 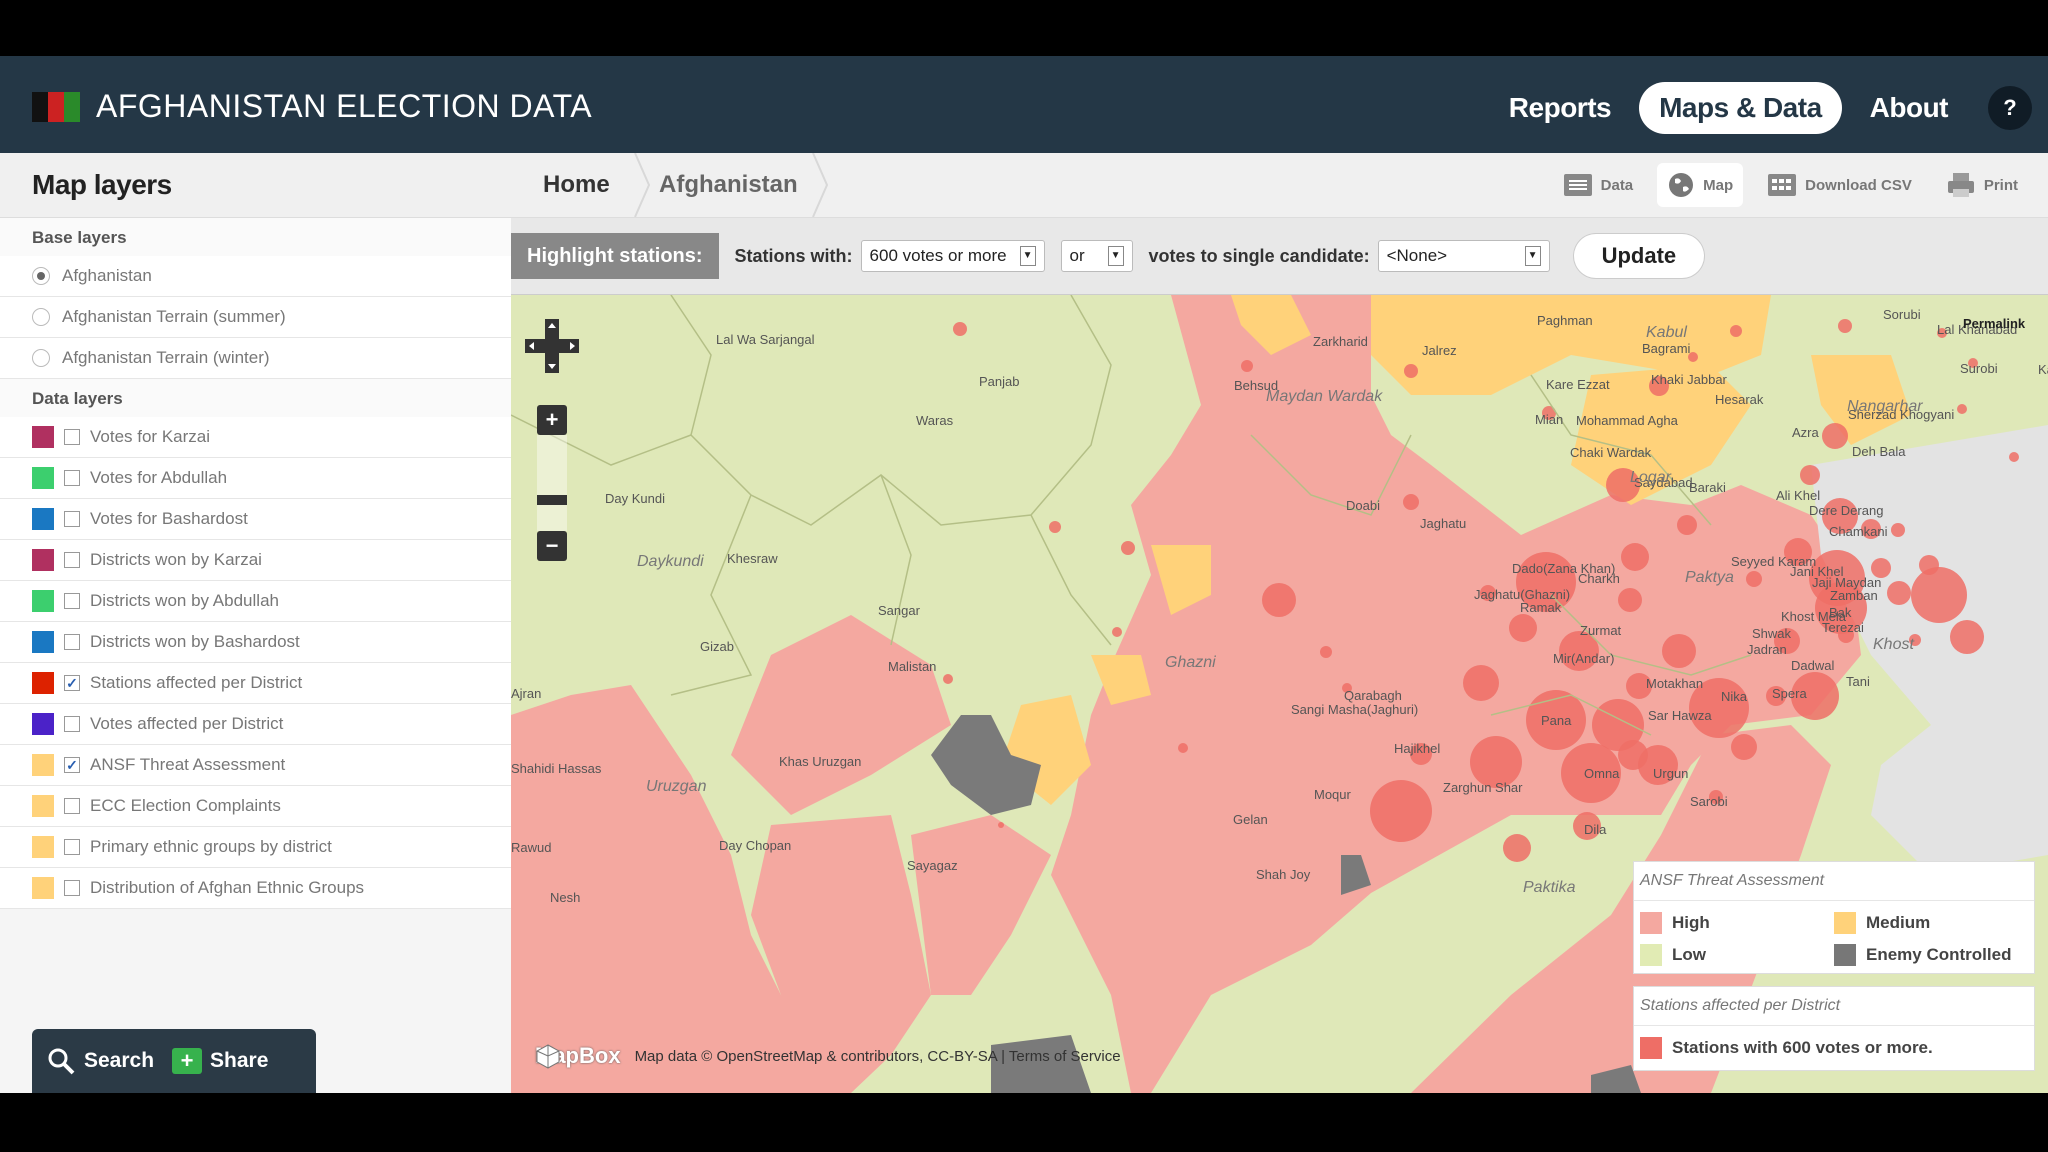 I want to click on chevron-down-icon: ▼, so click(x=1027, y=256).